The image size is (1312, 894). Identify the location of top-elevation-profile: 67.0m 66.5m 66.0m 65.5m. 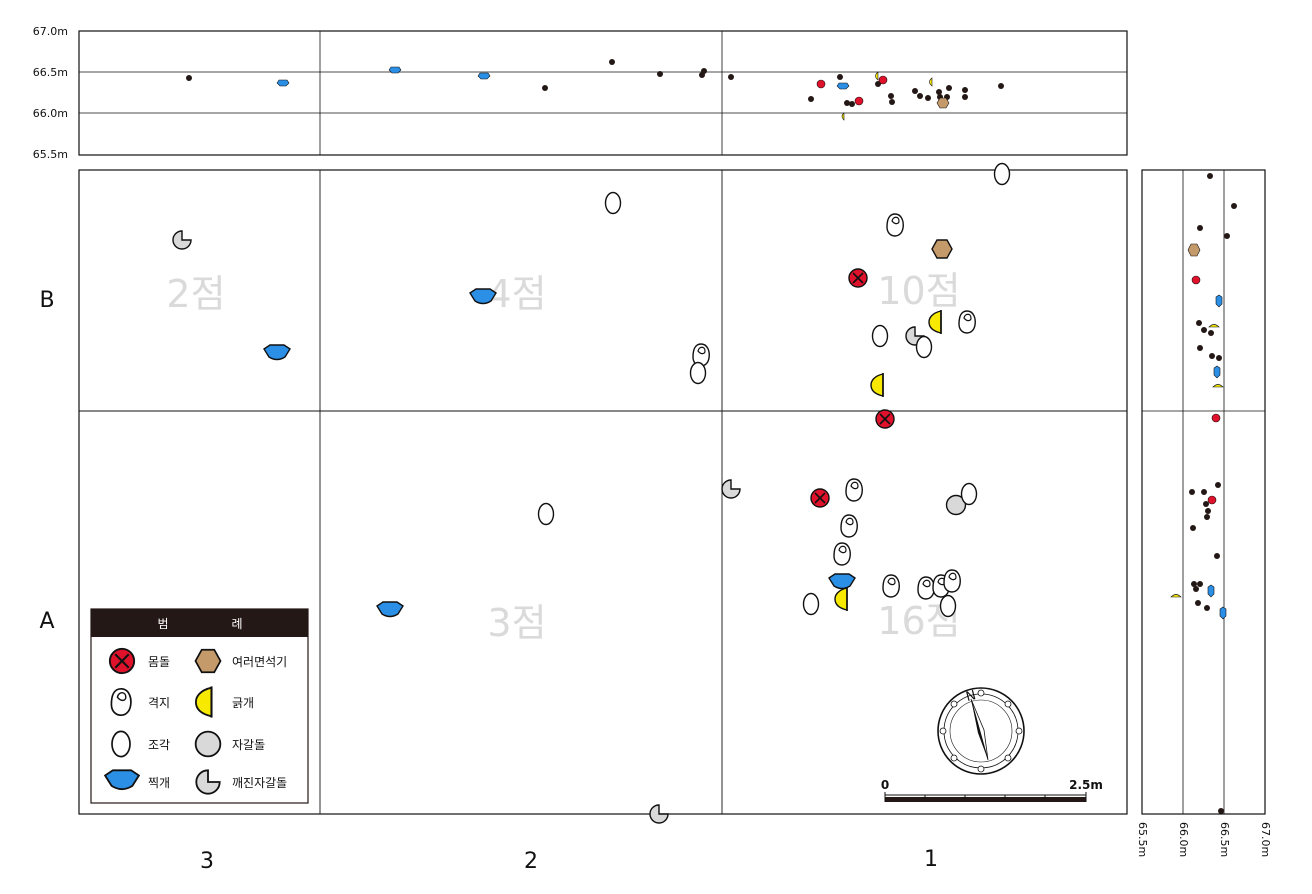
(580, 93).